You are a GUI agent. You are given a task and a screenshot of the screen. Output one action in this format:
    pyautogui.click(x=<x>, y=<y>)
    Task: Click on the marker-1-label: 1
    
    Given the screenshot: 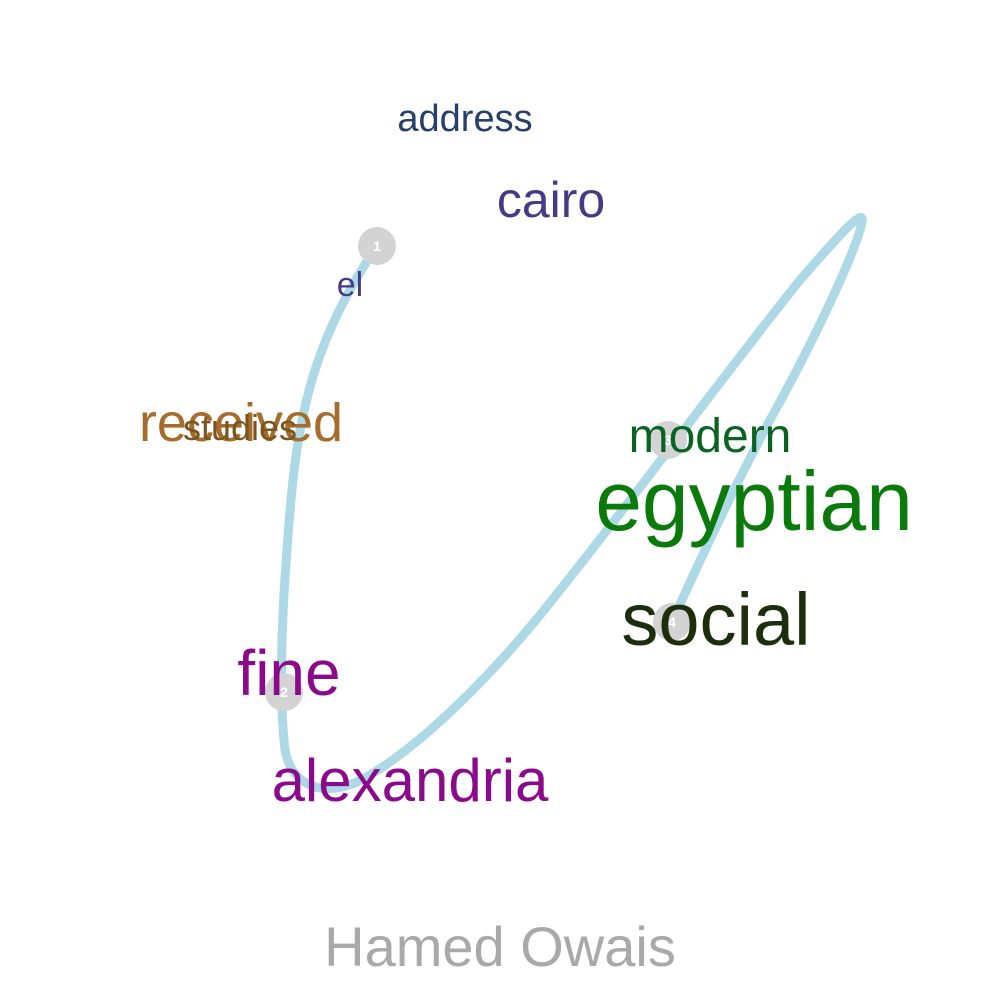 What is the action you would take?
    pyautogui.click(x=377, y=246)
    